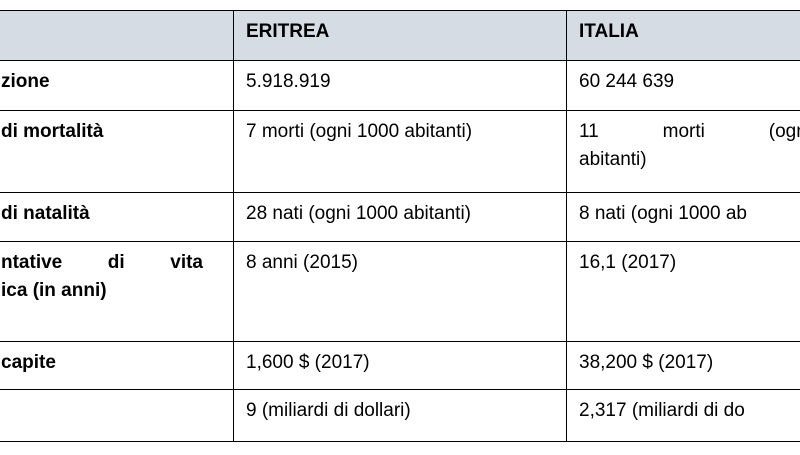 The image size is (800, 455). What do you see at coordinates (52, 131) in the screenshot?
I see `cell-text: di mortalità` at bounding box center [52, 131].